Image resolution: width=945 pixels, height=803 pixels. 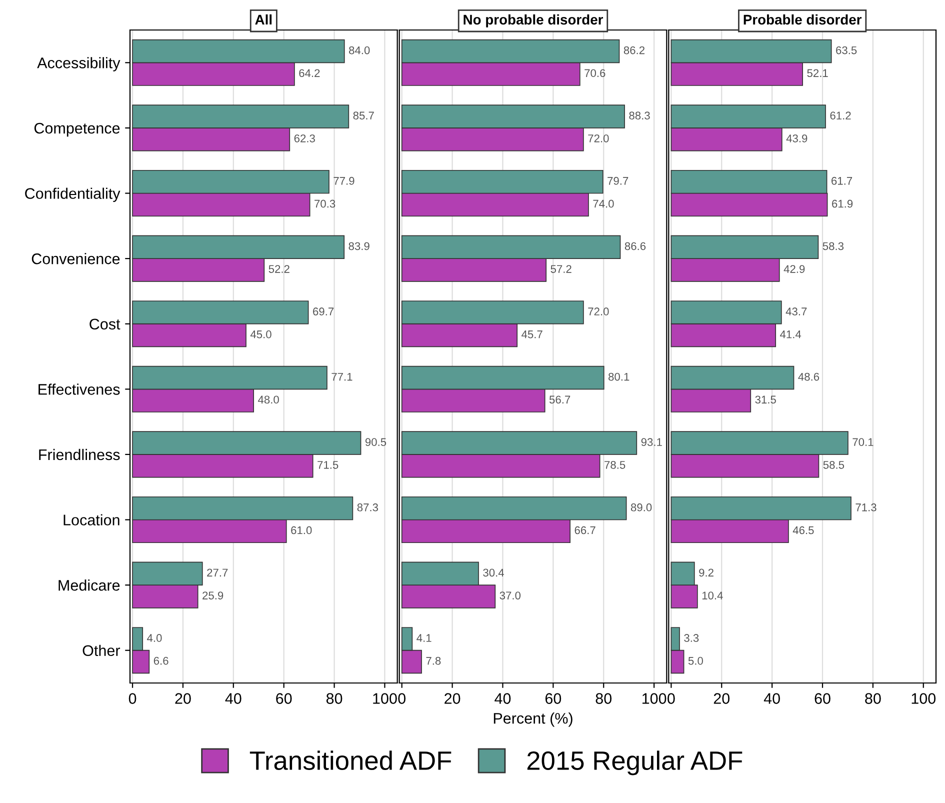 I want to click on data-label: 61.9, so click(x=842, y=204).